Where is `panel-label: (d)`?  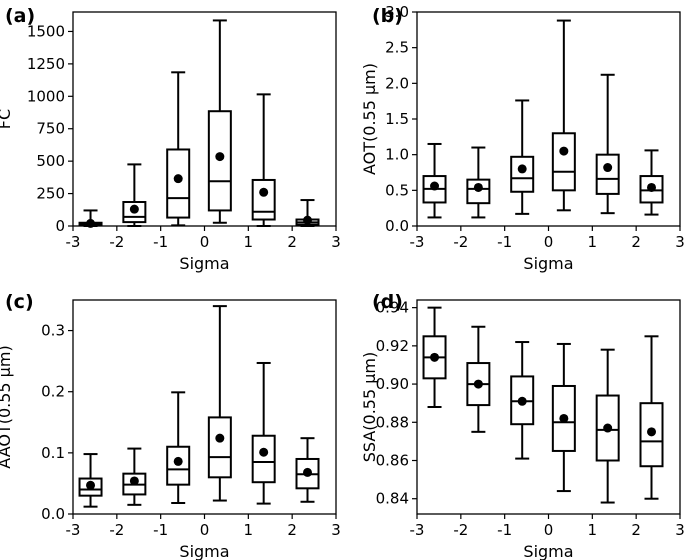
panel-label: (d) is located at coordinates (387, 302).